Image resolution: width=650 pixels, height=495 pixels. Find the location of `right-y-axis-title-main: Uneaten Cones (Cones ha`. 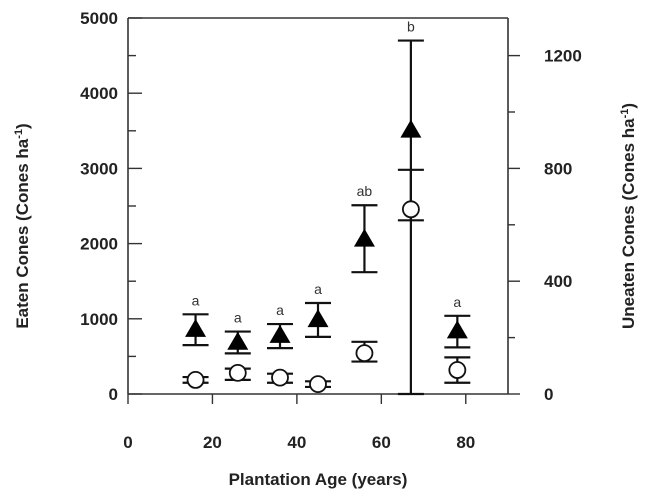

right-y-axis-title-main: Uneaten Cones (Cones ha is located at coordinates (628, 223).